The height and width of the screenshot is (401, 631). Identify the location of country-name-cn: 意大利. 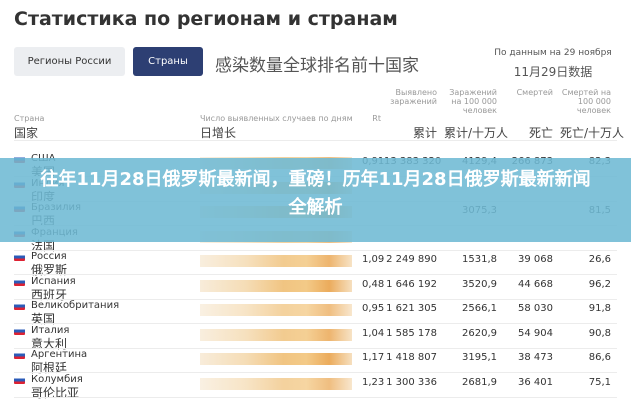
(49, 343).